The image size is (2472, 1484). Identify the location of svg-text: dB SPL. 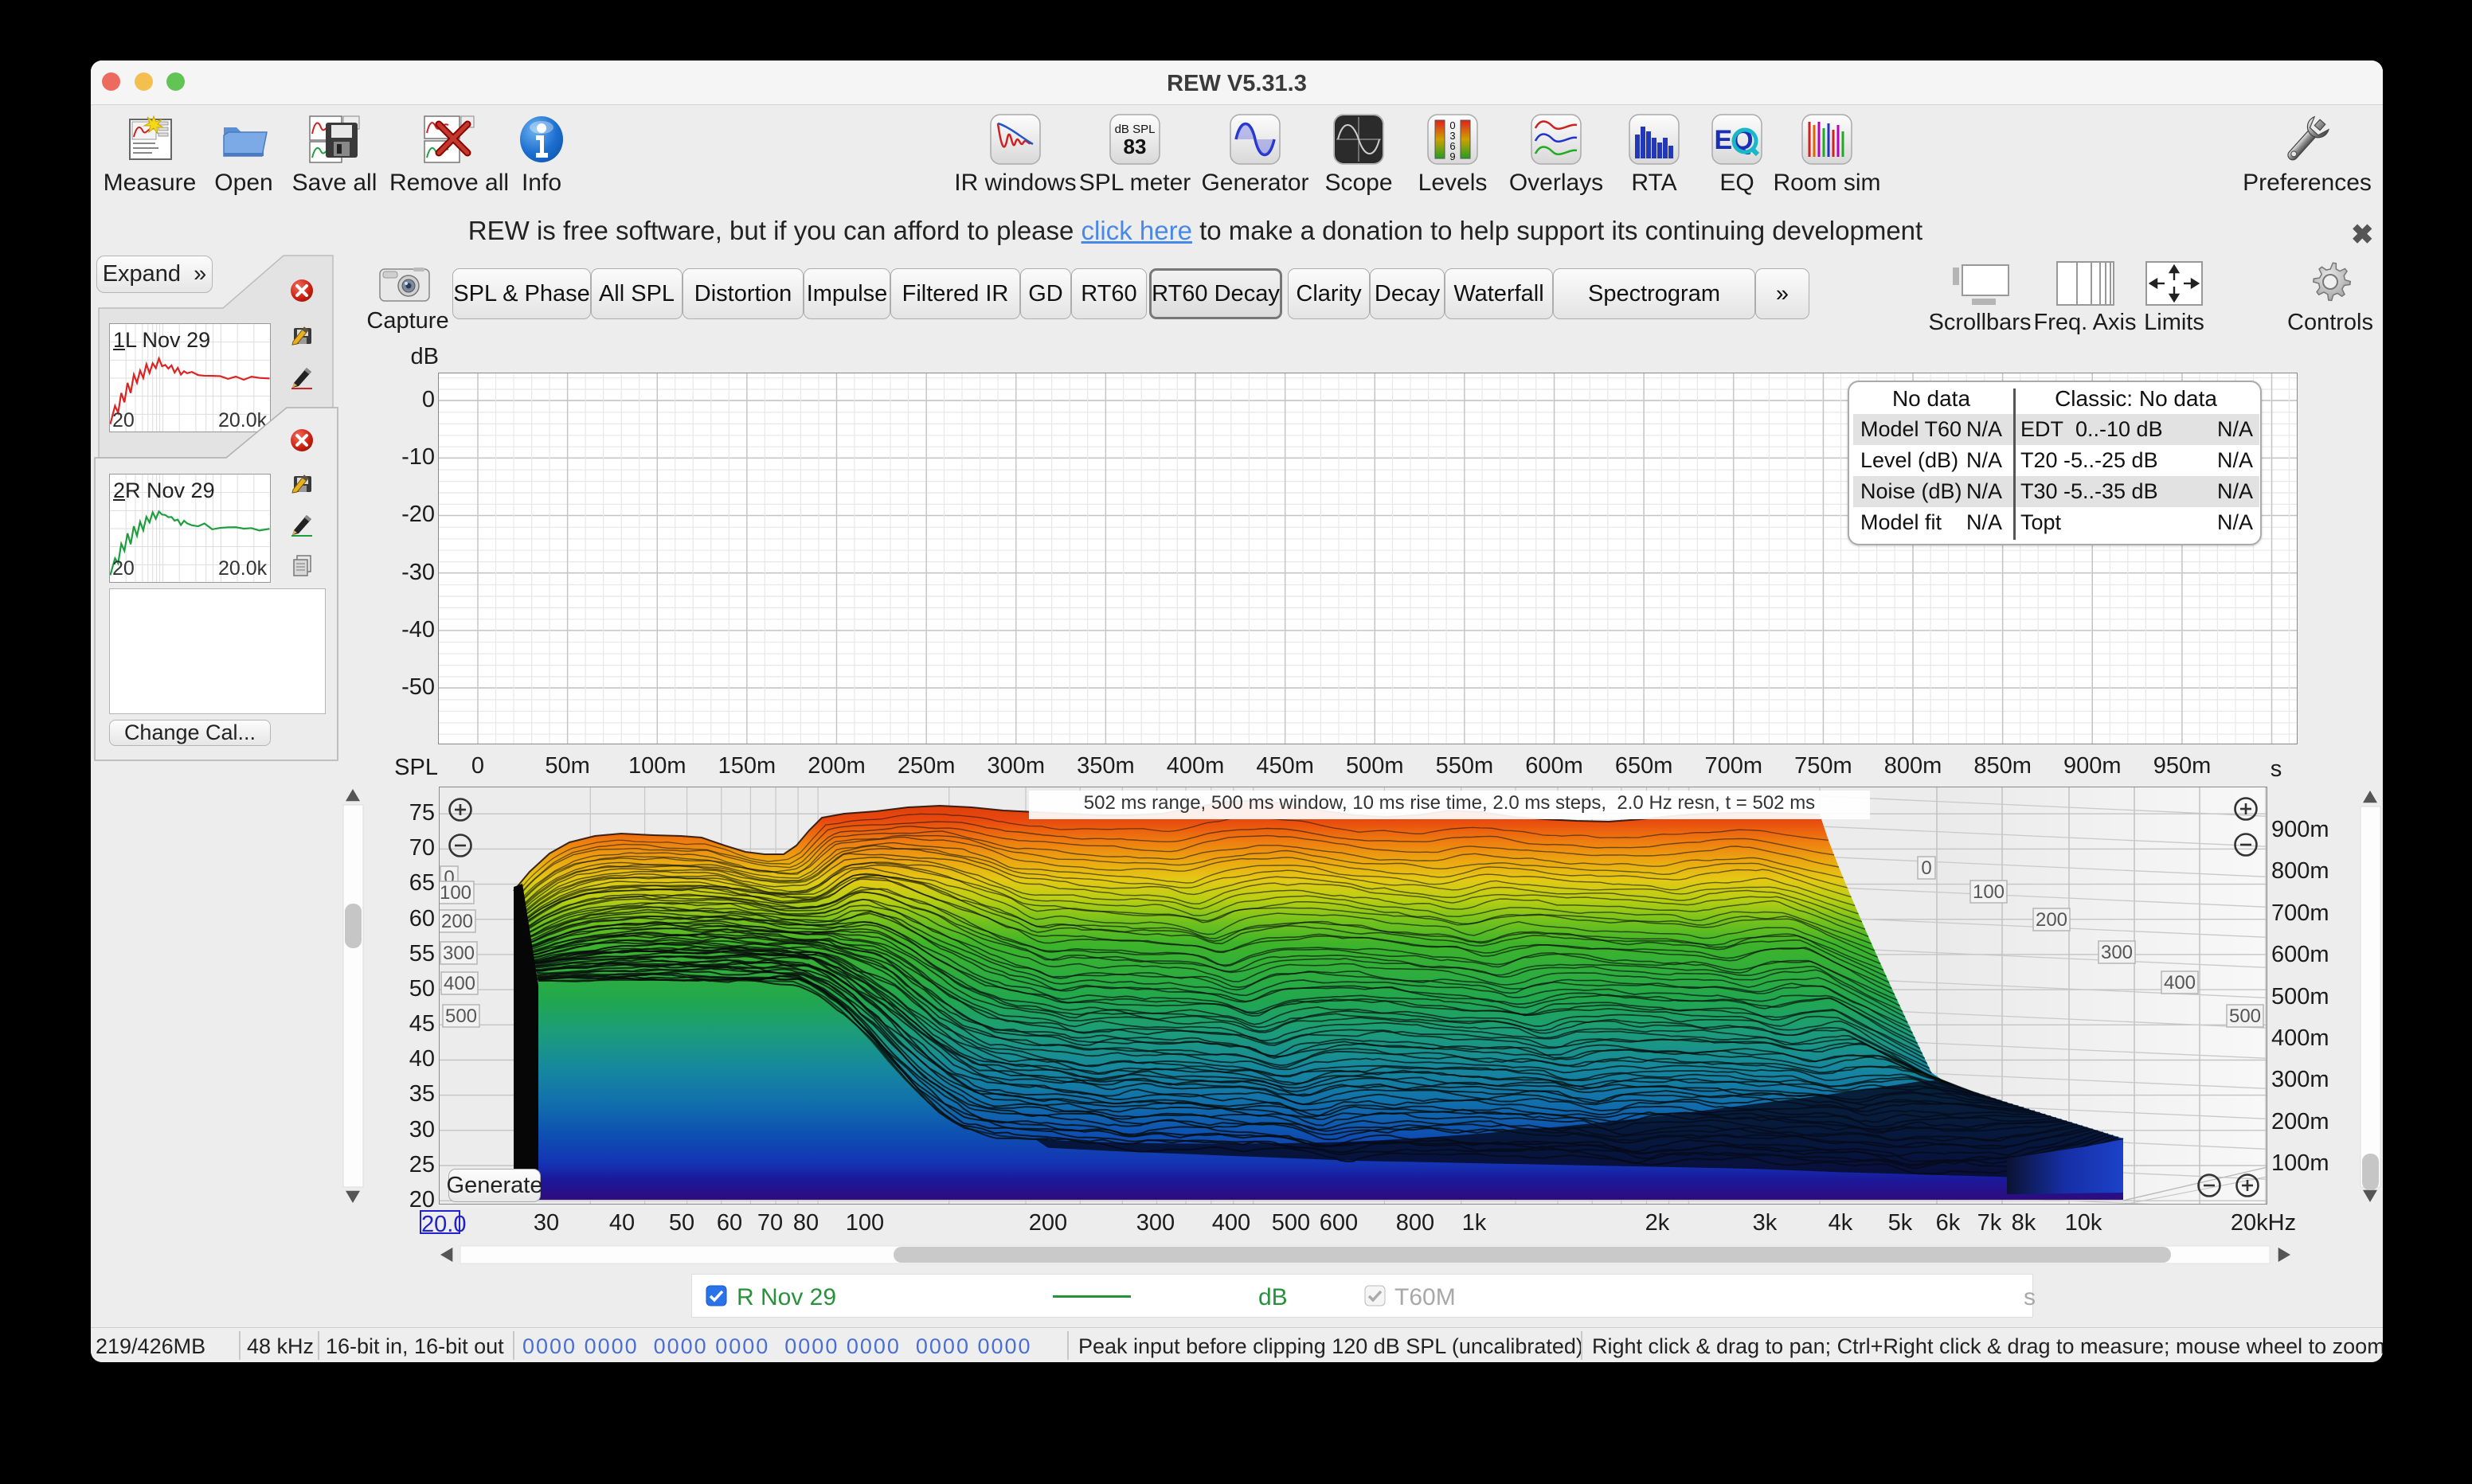
(1135, 129).